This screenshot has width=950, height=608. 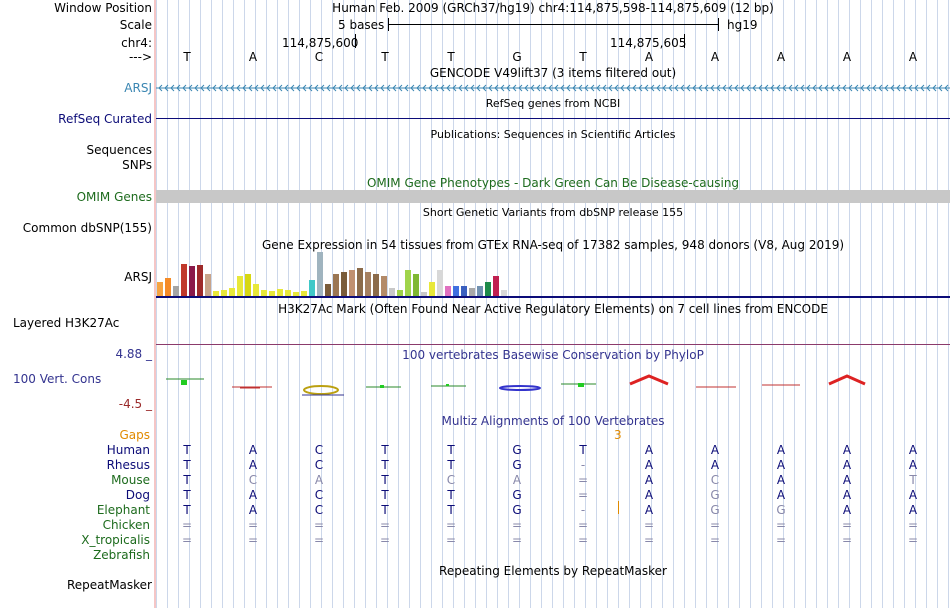 I want to click on gencode-track-label: ARSJ, so click(x=138, y=88).